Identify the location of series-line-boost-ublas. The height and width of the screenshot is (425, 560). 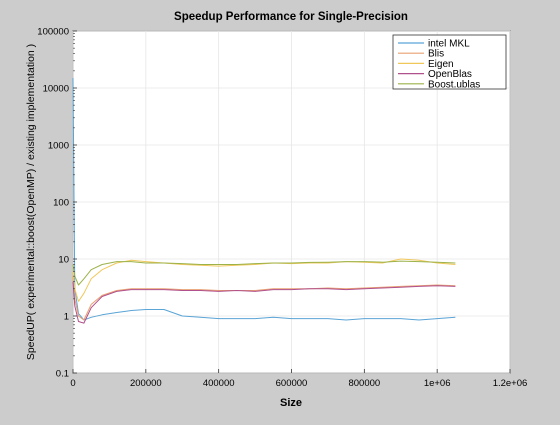
(264, 273).